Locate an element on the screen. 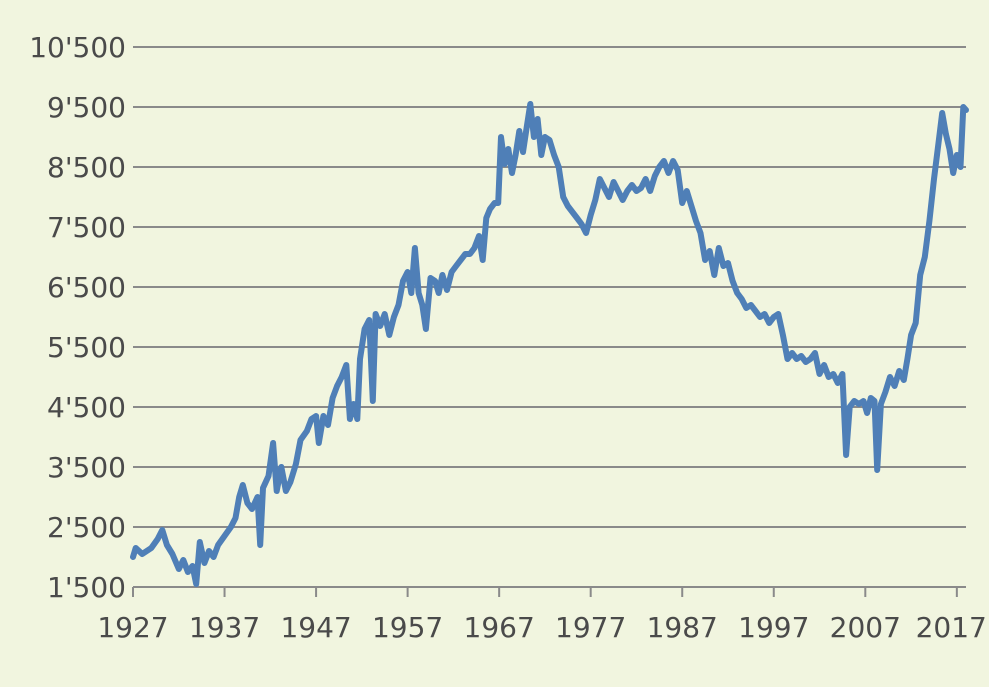 Image resolution: width=989 pixels, height=687 pixels. x-tick-label: 1977 is located at coordinates (590, 627).